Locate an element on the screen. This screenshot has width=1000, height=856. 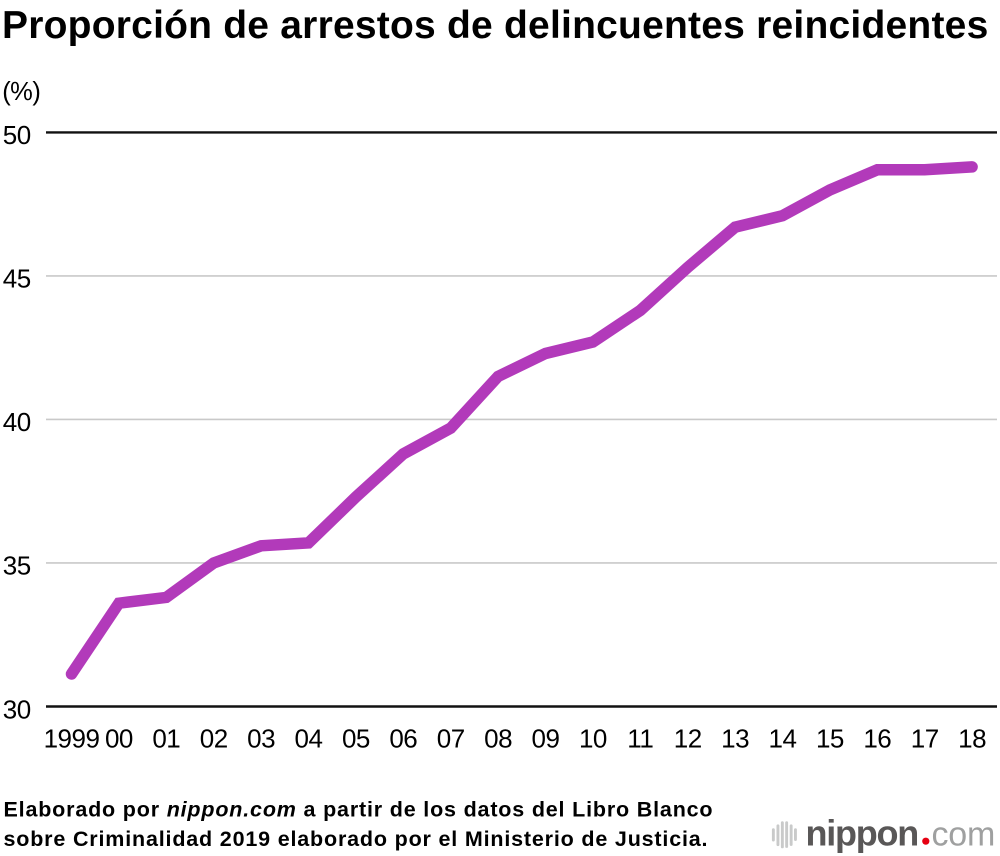
svg-text: 11 is located at coordinates (640, 739).